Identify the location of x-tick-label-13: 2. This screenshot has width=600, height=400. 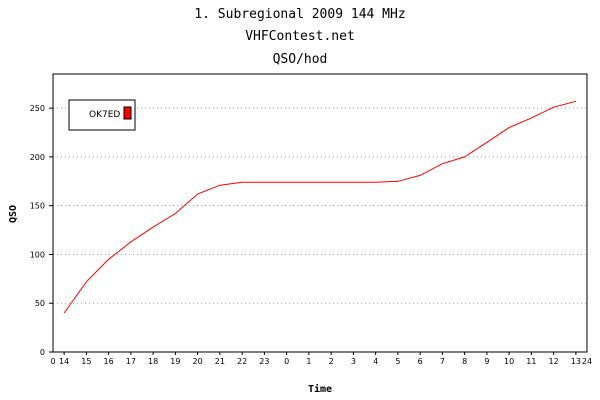
(331, 361).